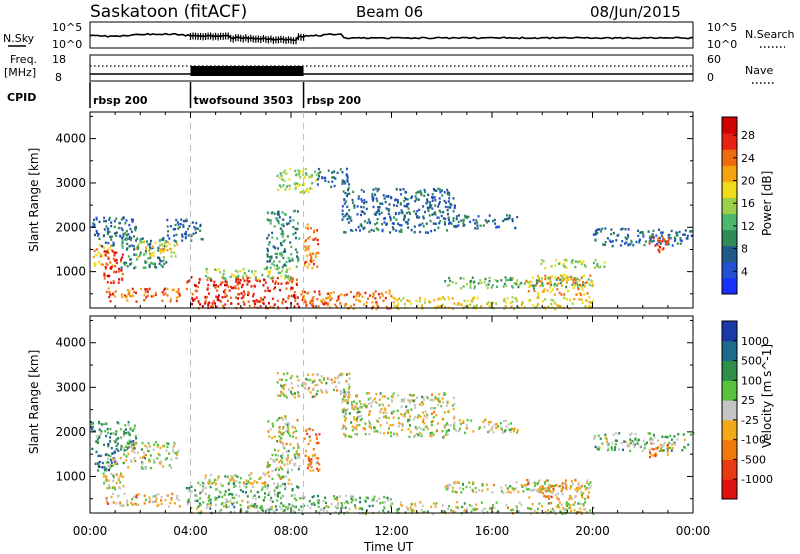  What do you see at coordinates (757, 479) in the screenshot?
I see `colorbar-tick-label: -1000` at bounding box center [757, 479].